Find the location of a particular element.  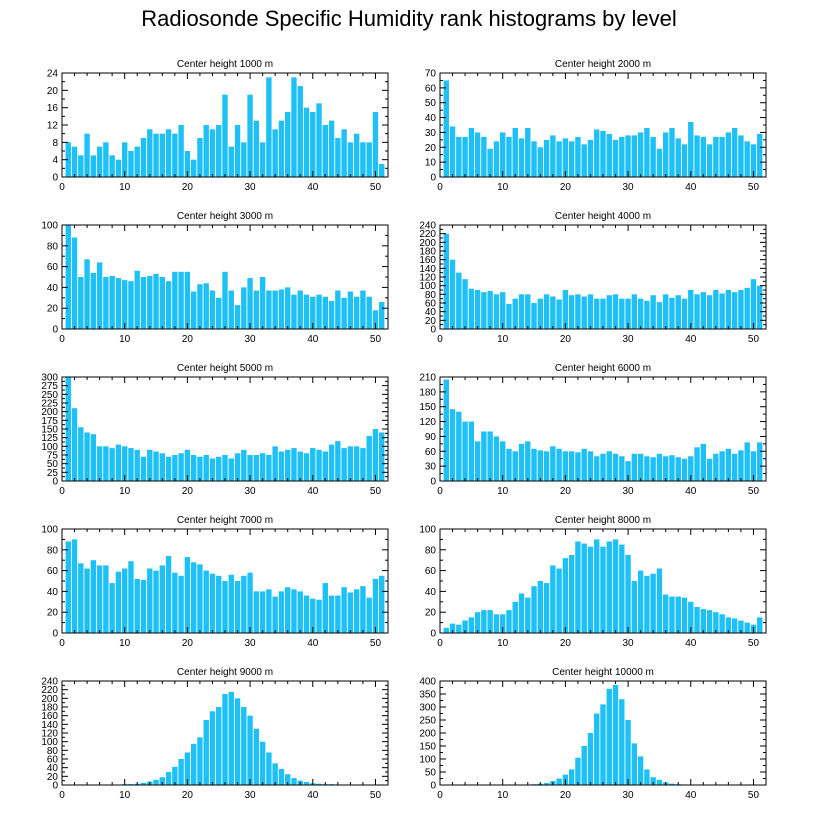

y-tick-label: 40 is located at coordinates (431, 592).